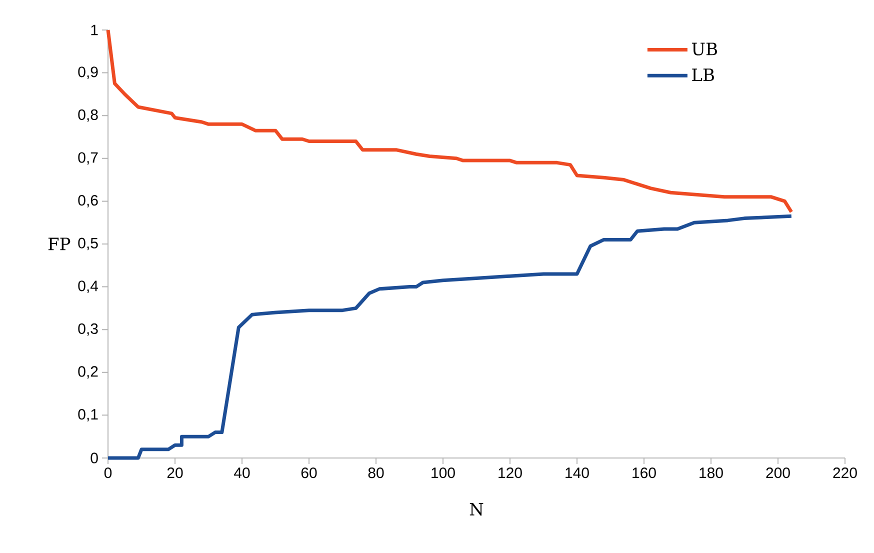 The width and height of the screenshot is (874, 553). What do you see at coordinates (376, 473) in the screenshot?
I see `x-tick-label: 80` at bounding box center [376, 473].